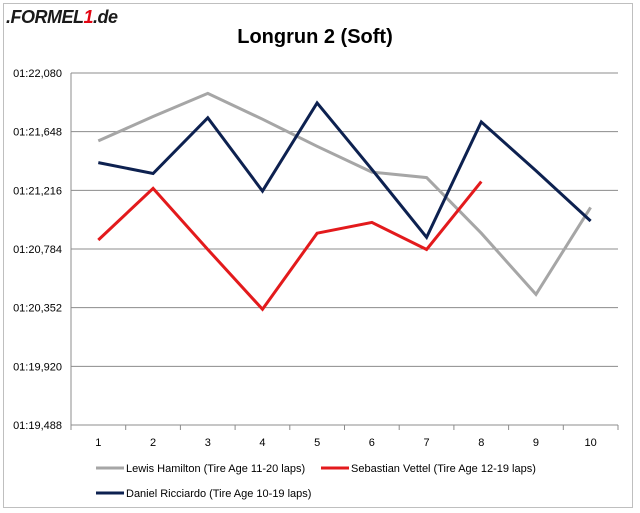 The width and height of the screenshot is (640, 513). What do you see at coordinates (317, 443) in the screenshot?
I see `x-tick-label: 5` at bounding box center [317, 443].